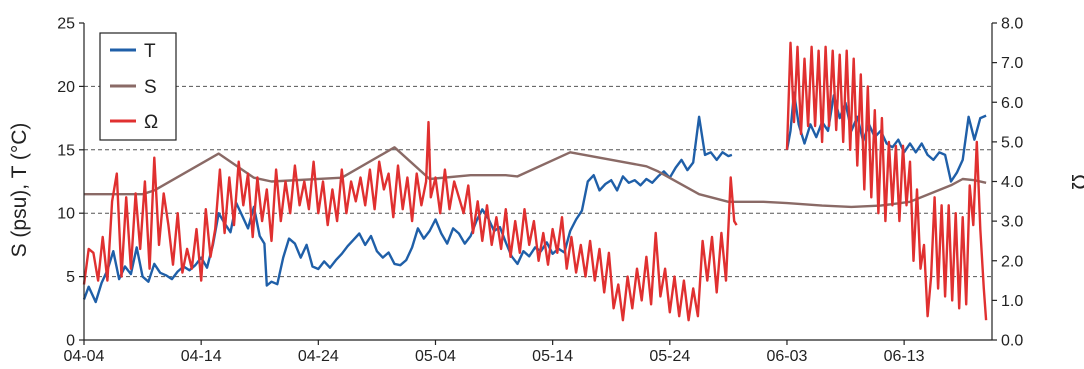 The image size is (1084, 369). What do you see at coordinates (318, 356) in the screenshot?
I see `x-tick-label-04-24: 04-24` at bounding box center [318, 356].